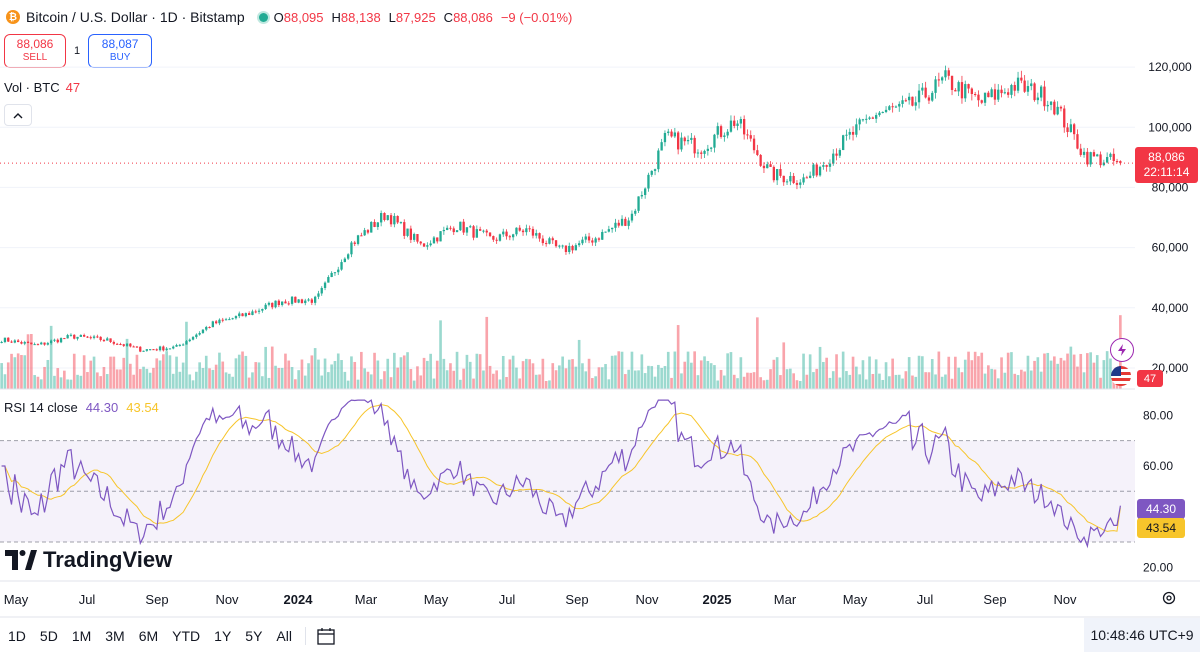 This screenshot has height=654, width=1200. I want to click on range-button-all: All, so click(284, 636).